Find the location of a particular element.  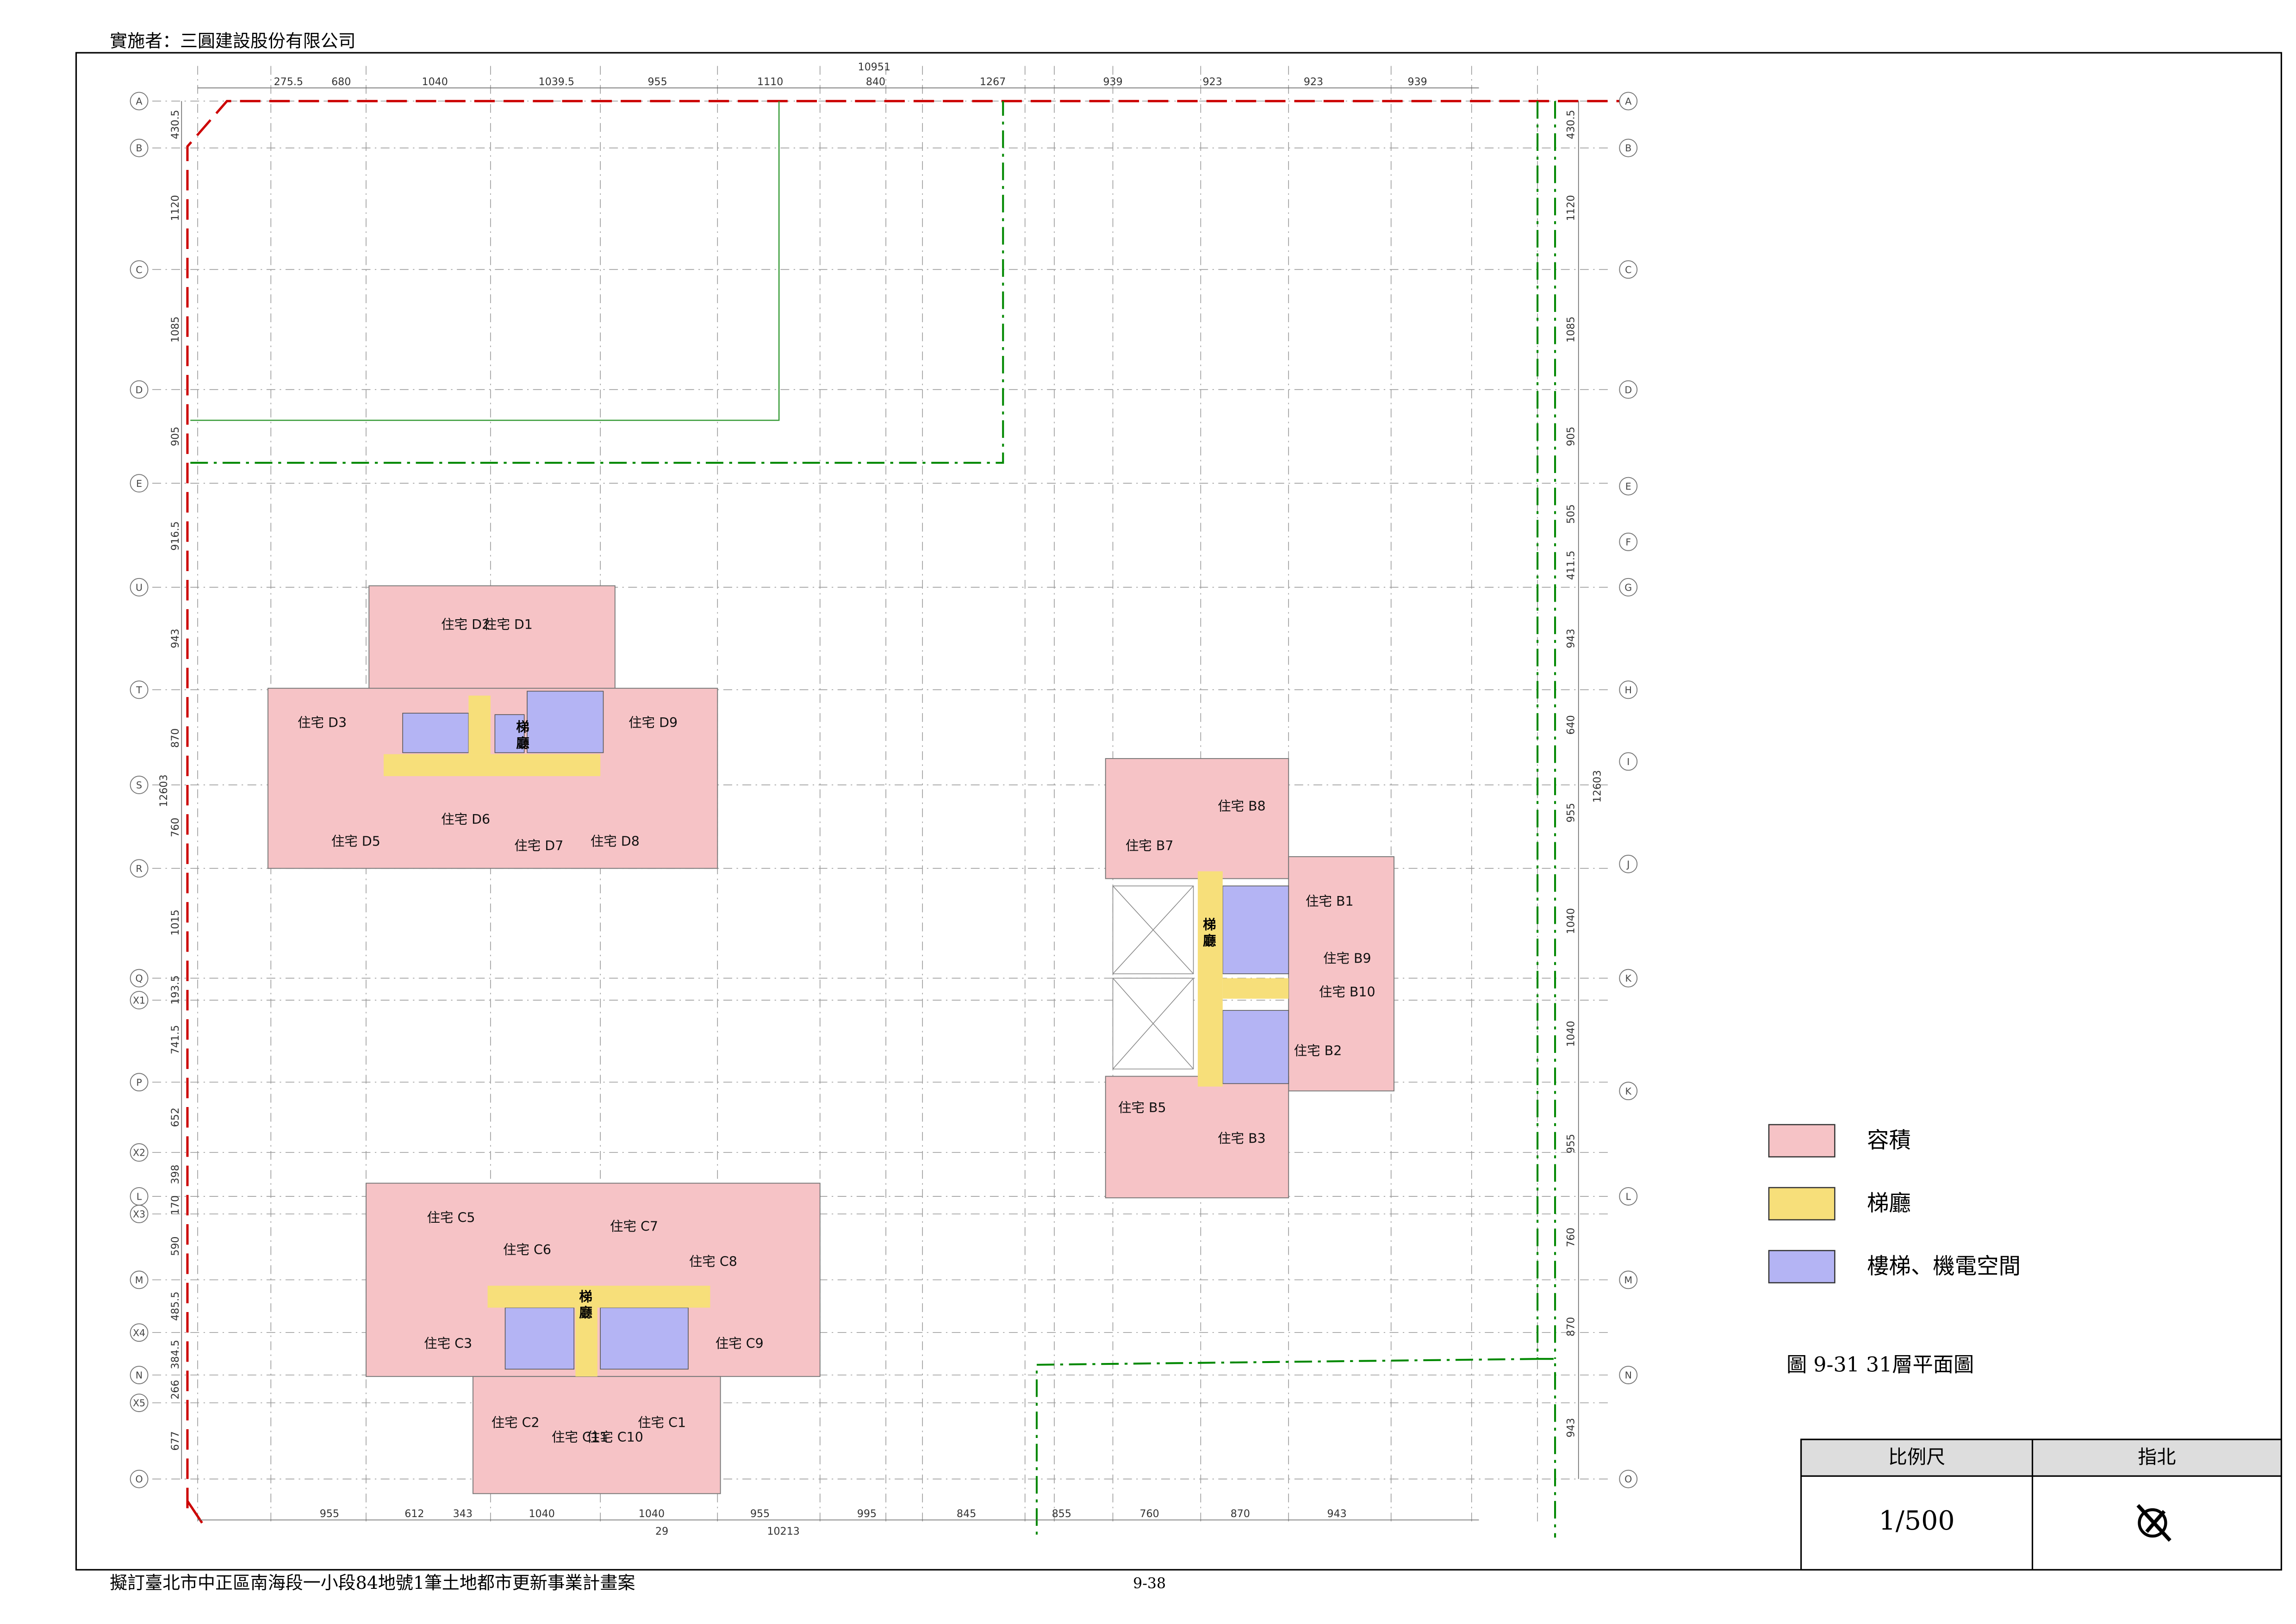

core-label: 廳 is located at coordinates (522, 743).